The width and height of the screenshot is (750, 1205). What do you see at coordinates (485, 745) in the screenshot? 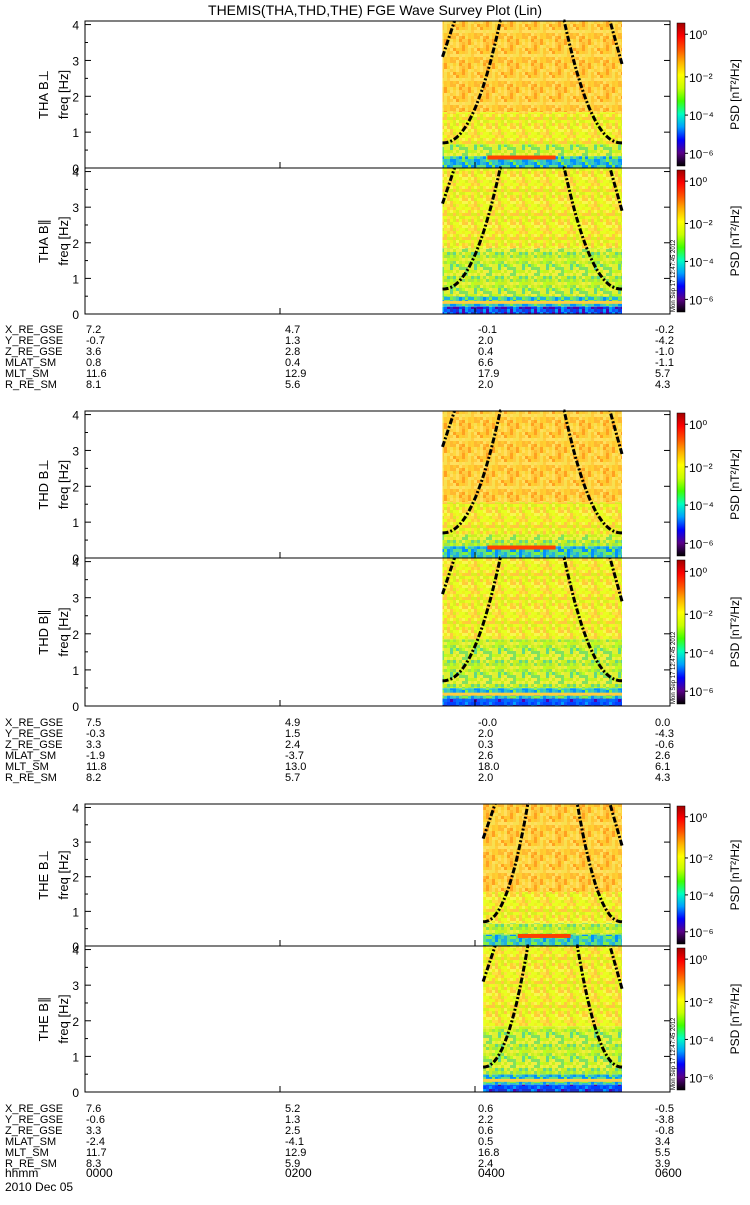
I see `ephemeris-value: 0.3` at bounding box center [485, 745].